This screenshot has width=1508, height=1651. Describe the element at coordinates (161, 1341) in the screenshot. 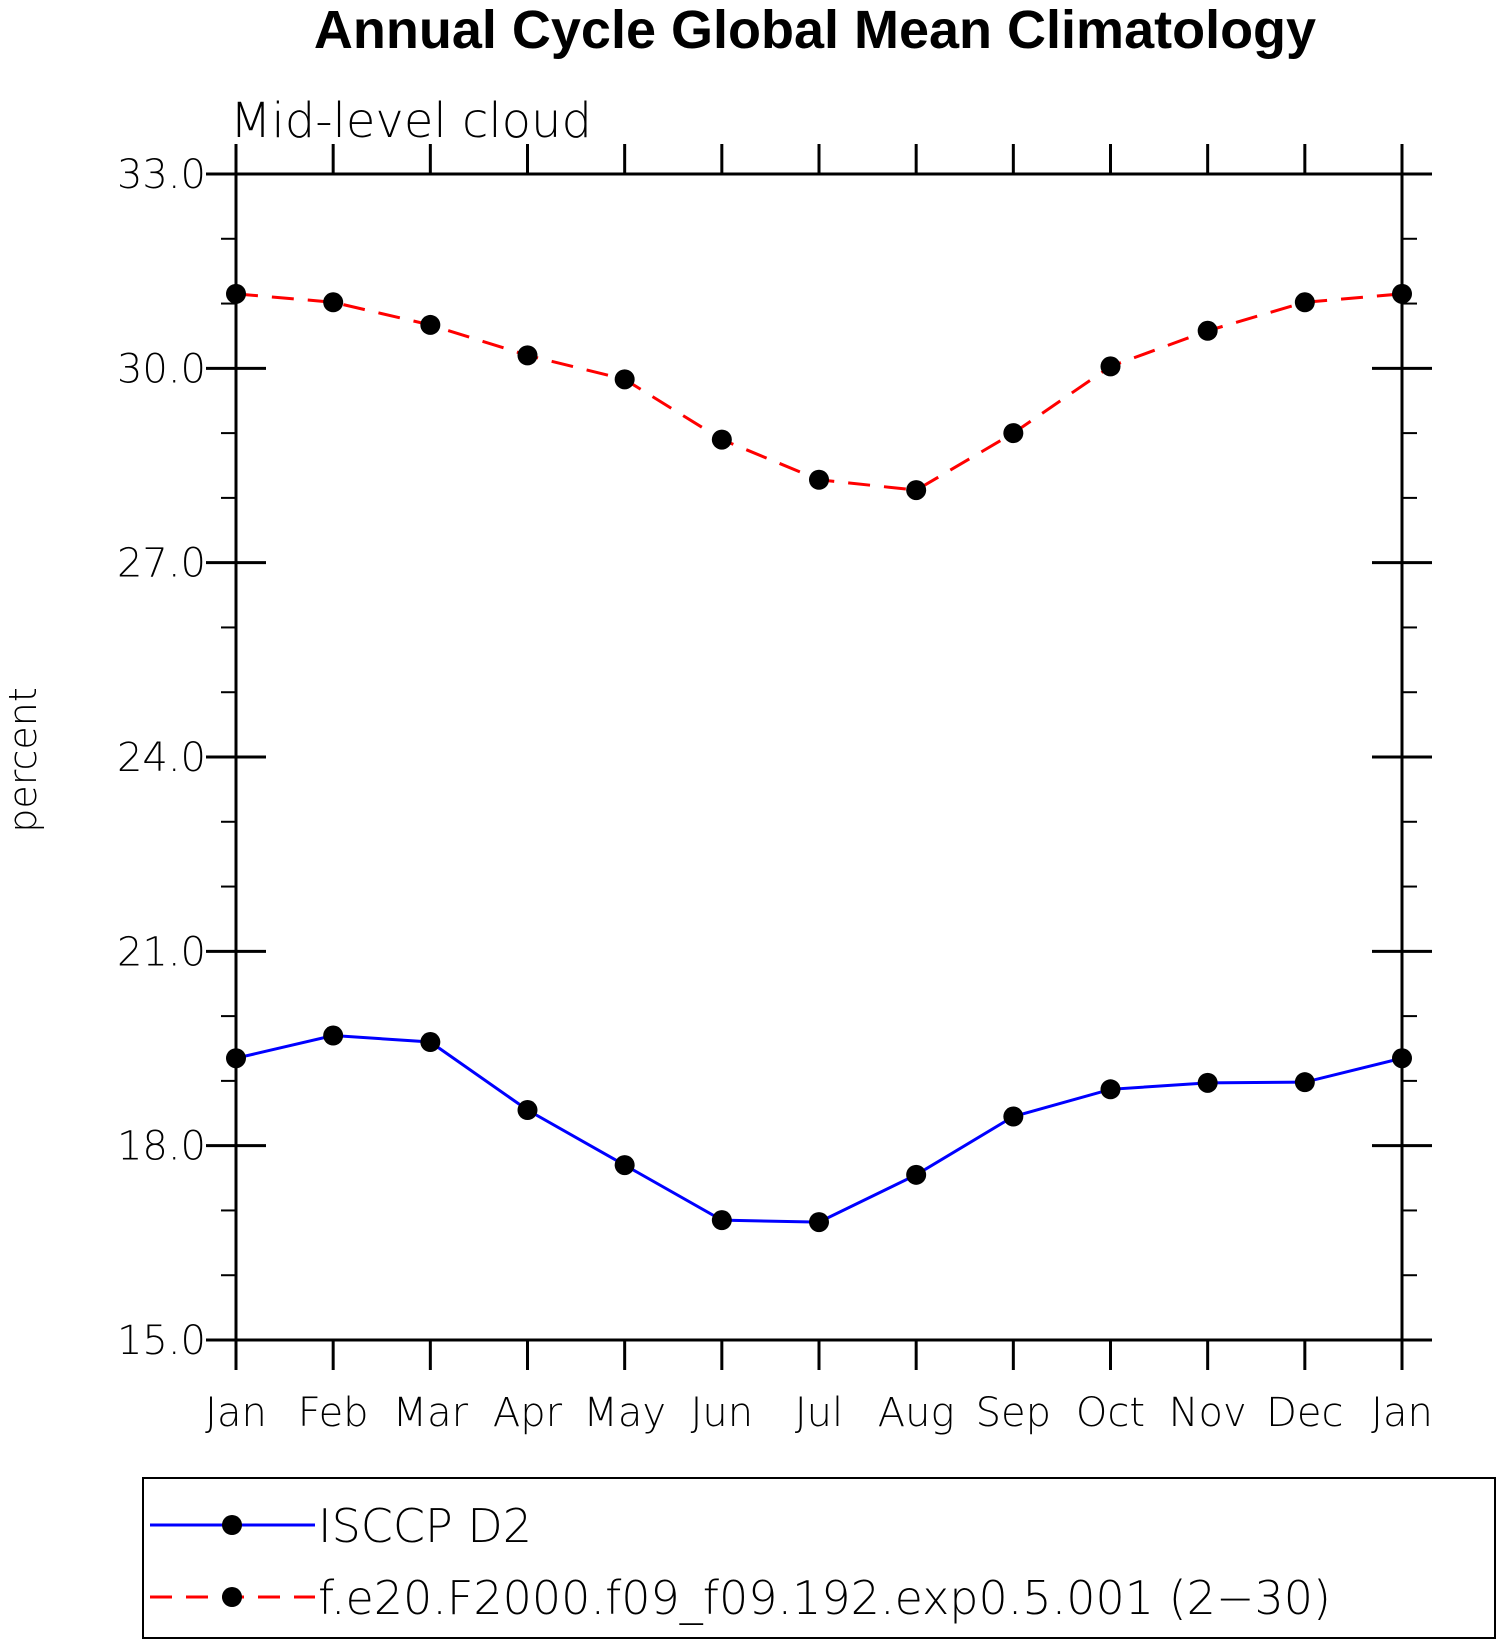

I see `y-tick-label: 15.0` at that location.